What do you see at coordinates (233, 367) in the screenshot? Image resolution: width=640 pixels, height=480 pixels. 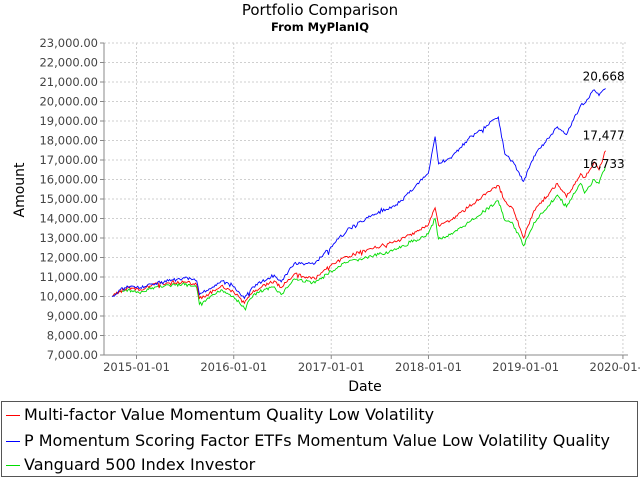 I see `x-tick-label: 2016-01-01` at bounding box center [233, 367].